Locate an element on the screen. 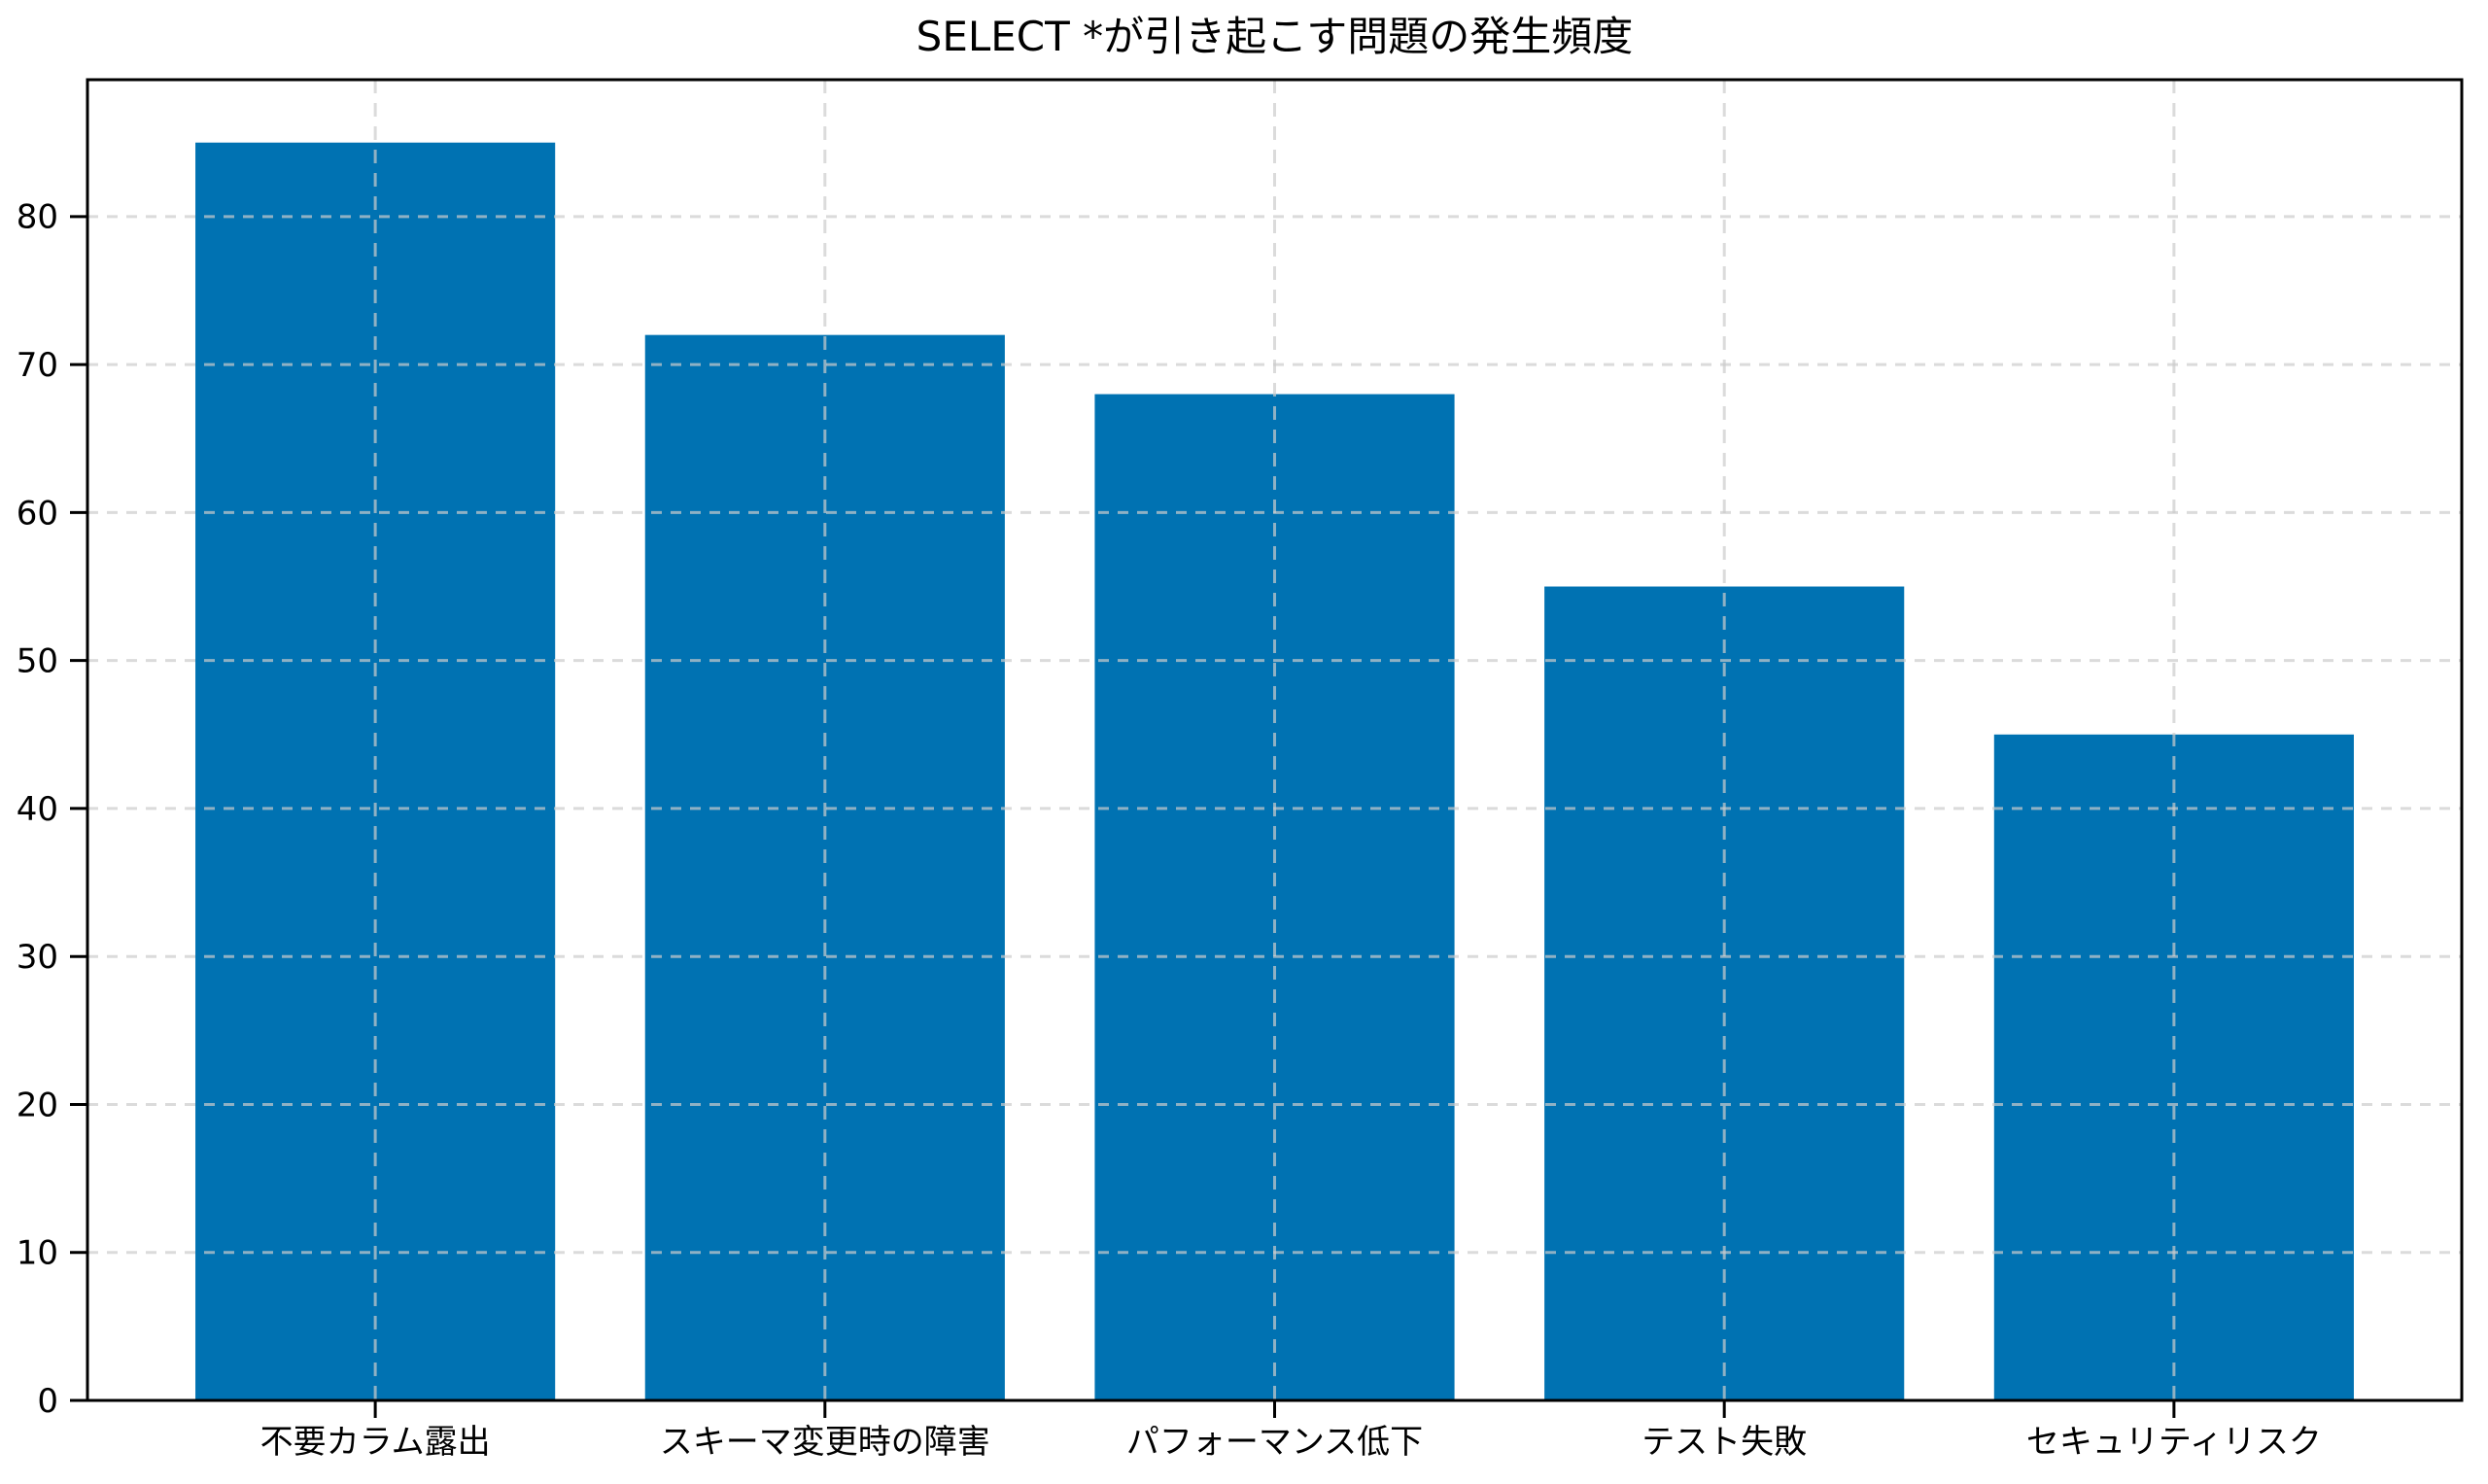 Image resolution: width=2488 pixels, height=1484 pixels. y-tick-label: 30 is located at coordinates (37, 957).